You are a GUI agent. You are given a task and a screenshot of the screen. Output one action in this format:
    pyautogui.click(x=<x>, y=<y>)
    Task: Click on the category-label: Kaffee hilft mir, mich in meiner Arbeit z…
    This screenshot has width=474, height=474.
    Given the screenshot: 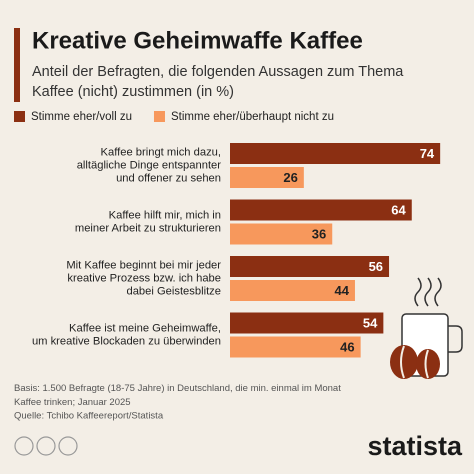 What is the action you would take?
    pyautogui.click(x=148, y=221)
    